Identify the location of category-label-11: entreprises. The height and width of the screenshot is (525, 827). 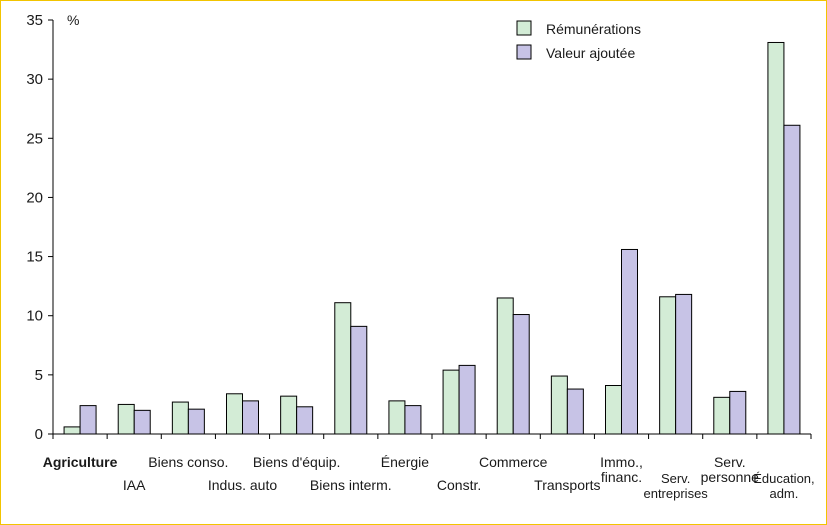
(675, 493).